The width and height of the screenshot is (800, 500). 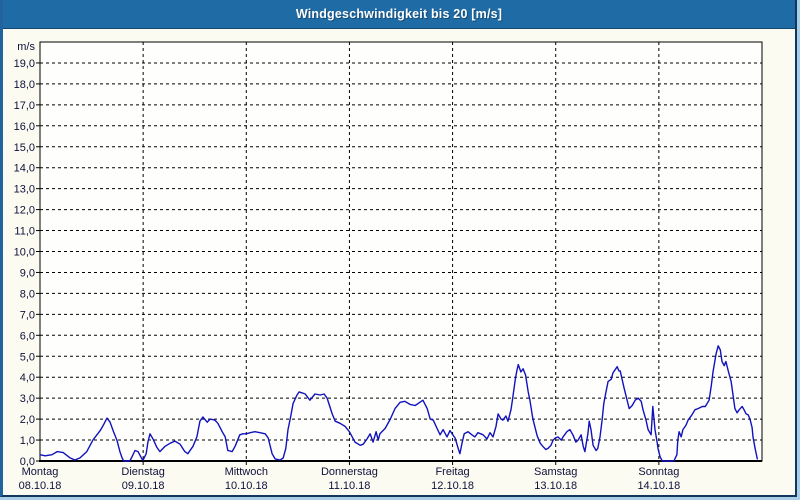 What do you see at coordinates (40, 486) in the screenshot?
I see `day-date-label: 08.10.18` at bounding box center [40, 486].